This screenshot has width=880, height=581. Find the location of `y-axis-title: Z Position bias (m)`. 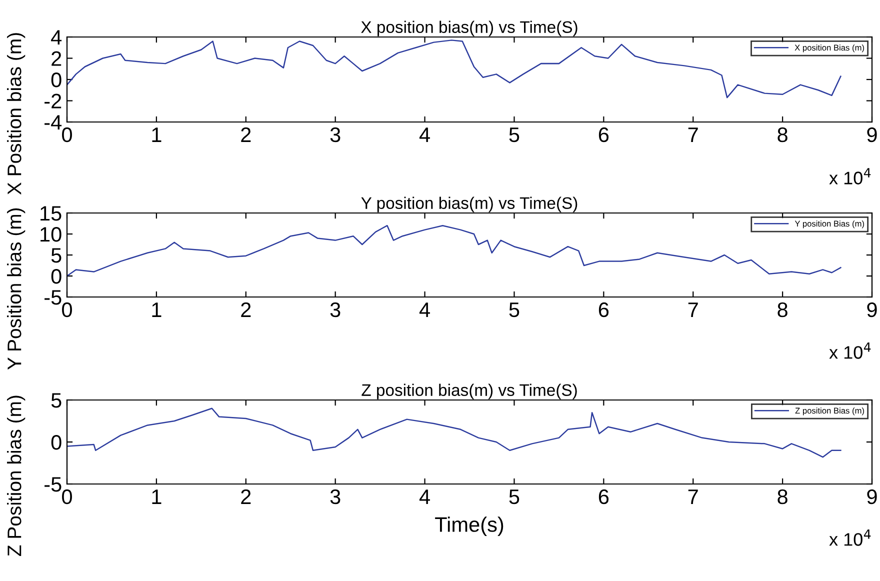

y-axis-title: Z Position bias (m) is located at coordinates (16, 476).